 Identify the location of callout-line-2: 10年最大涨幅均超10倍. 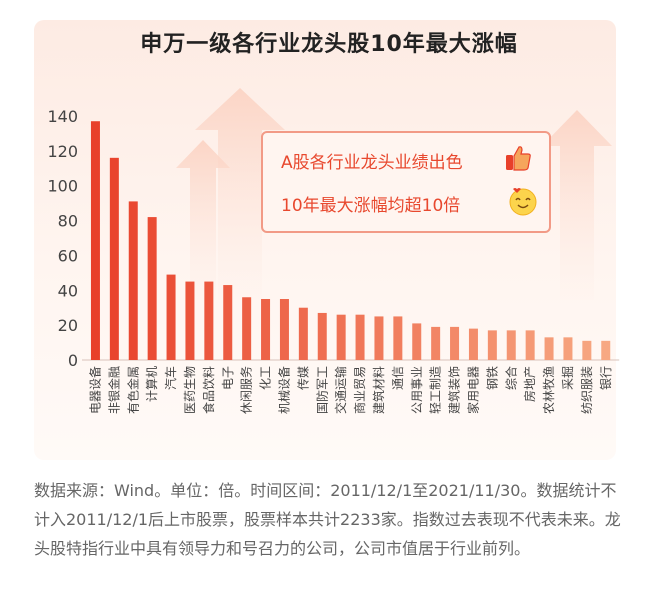
(371, 206).